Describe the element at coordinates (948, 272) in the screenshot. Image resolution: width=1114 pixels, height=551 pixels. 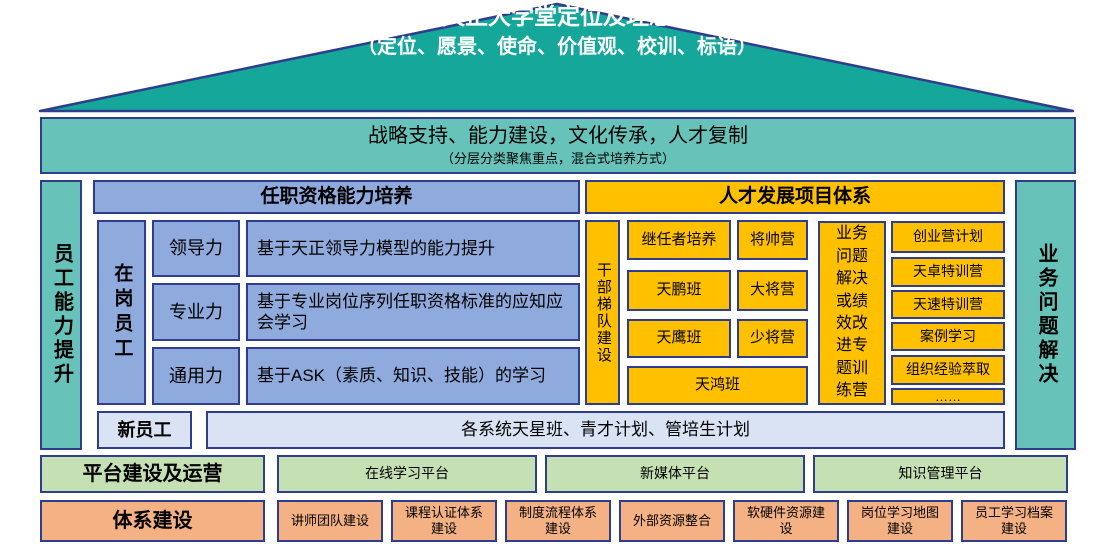
I see `right-item-tianzhuo-camp: 天卓特训营` at that location.